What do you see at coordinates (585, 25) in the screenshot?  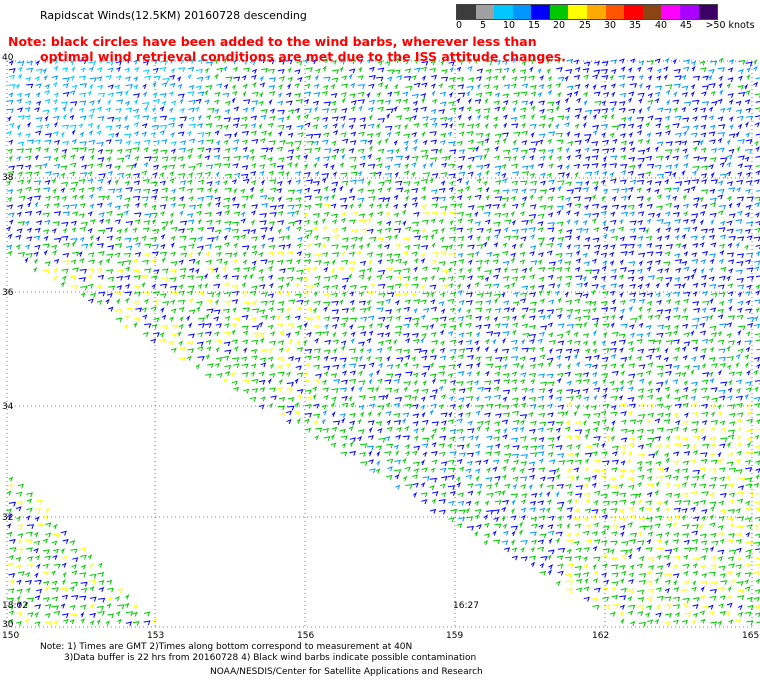 I see `scale-label-25: 25` at bounding box center [585, 25].